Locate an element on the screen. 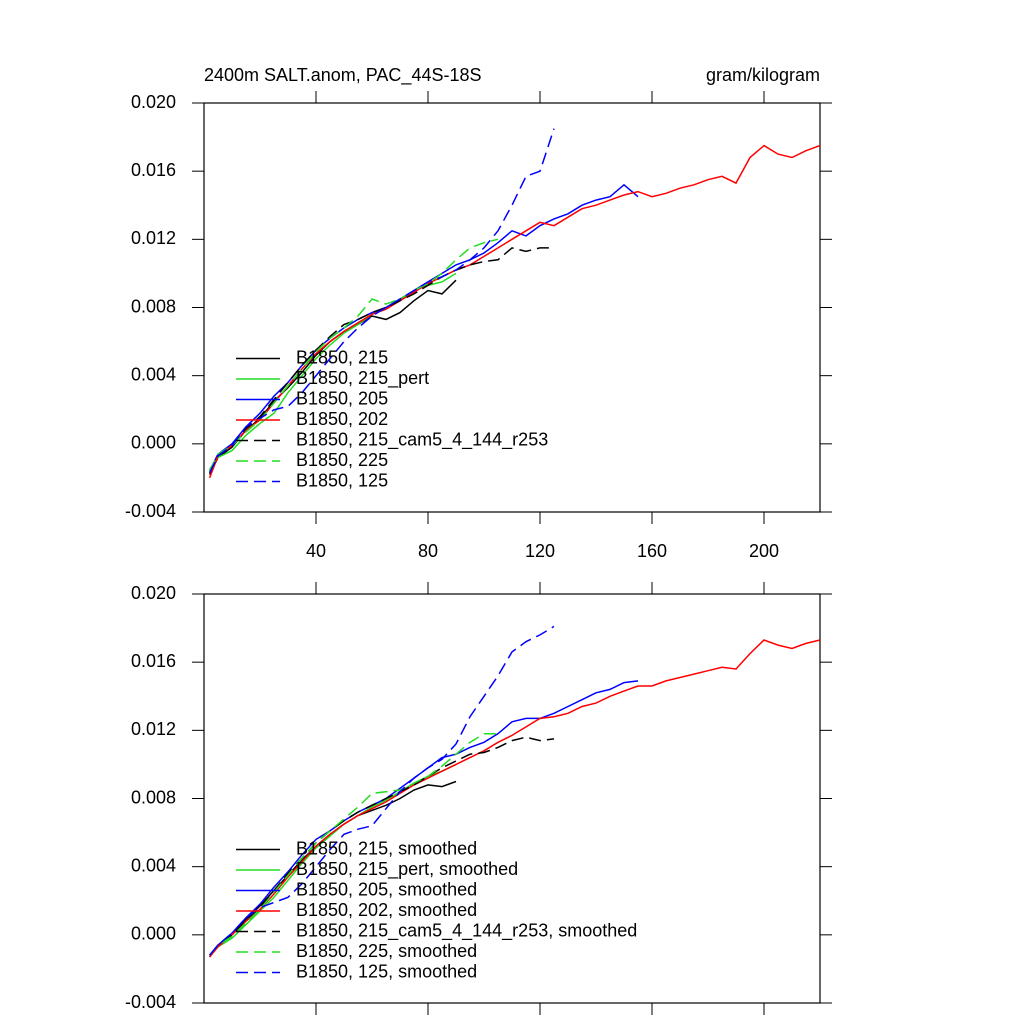 Image resolution: width=1024 pixels, height=1024 pixels. legend-label: B1850, 215, smoothed is located at coordinates (386, 848).